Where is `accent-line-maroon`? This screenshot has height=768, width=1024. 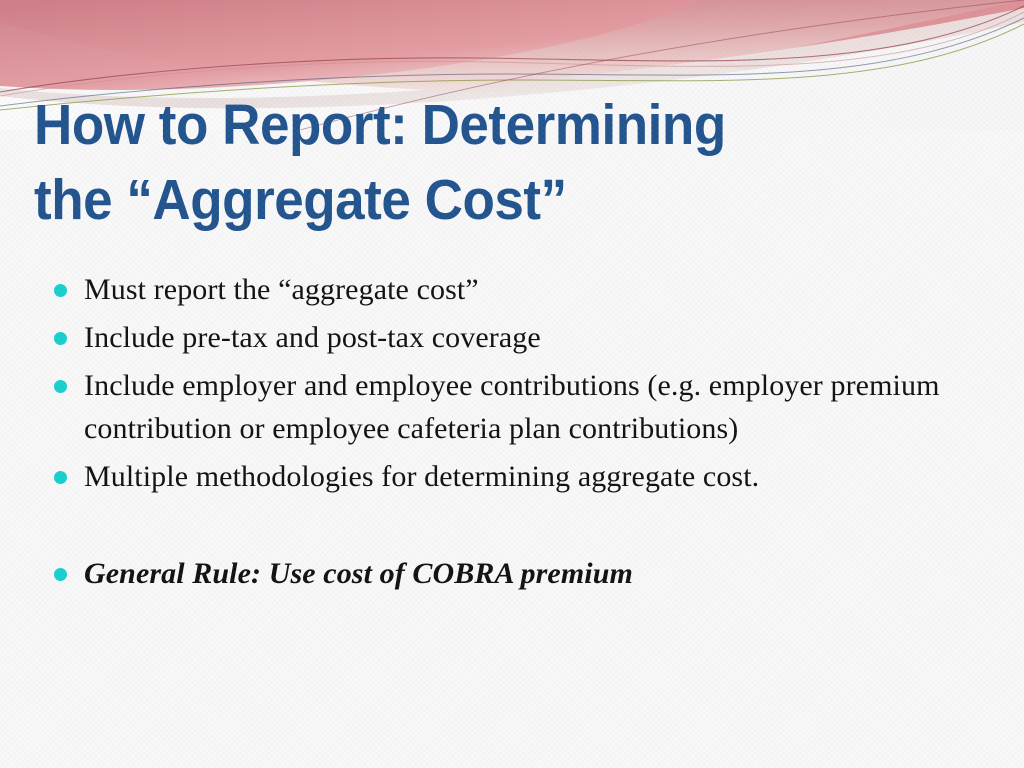 accent-line-maroon is located at coordinates (512, 49).